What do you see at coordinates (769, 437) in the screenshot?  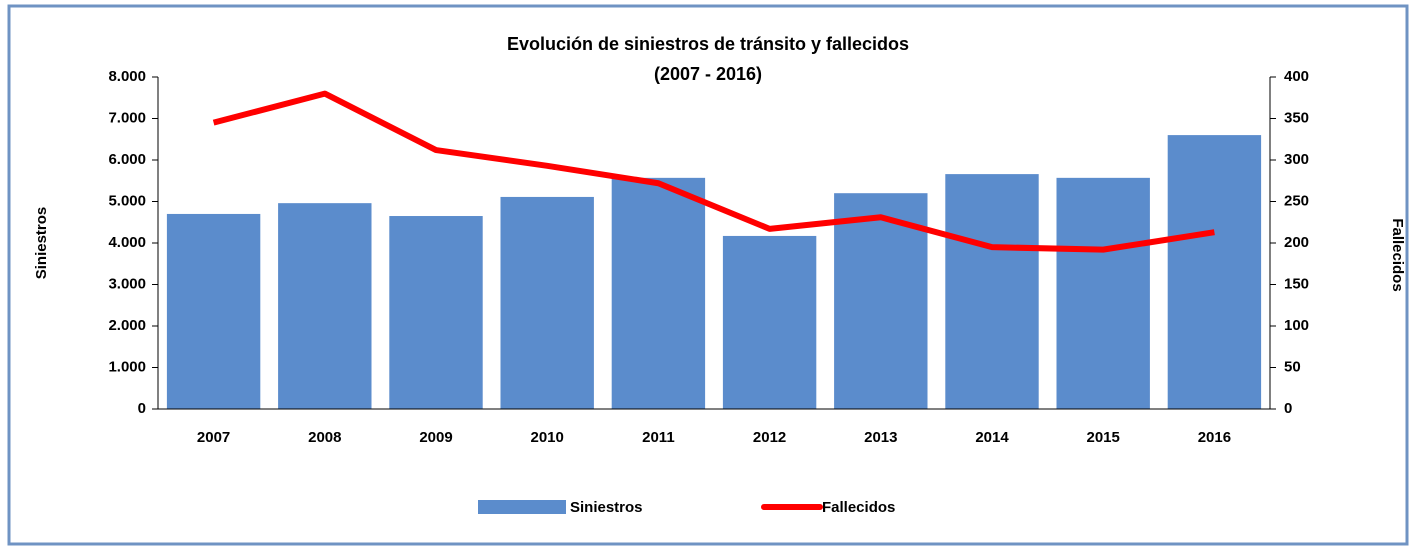 I see `x-tick-label: 2012` at bounding box center [769, 437].